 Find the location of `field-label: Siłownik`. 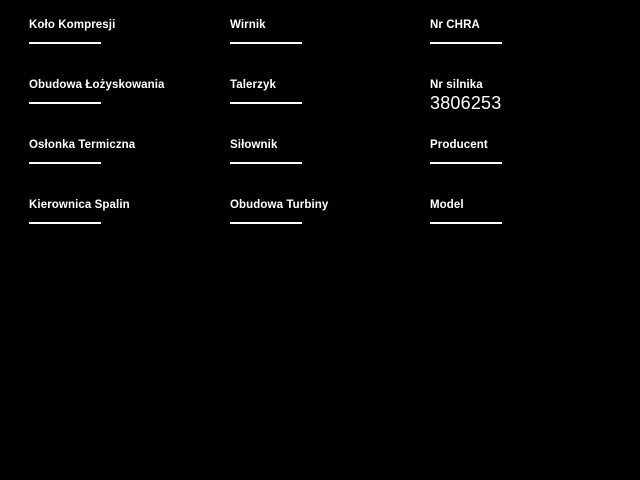

field-label: Siłownik is located at coordinates (254, 145).